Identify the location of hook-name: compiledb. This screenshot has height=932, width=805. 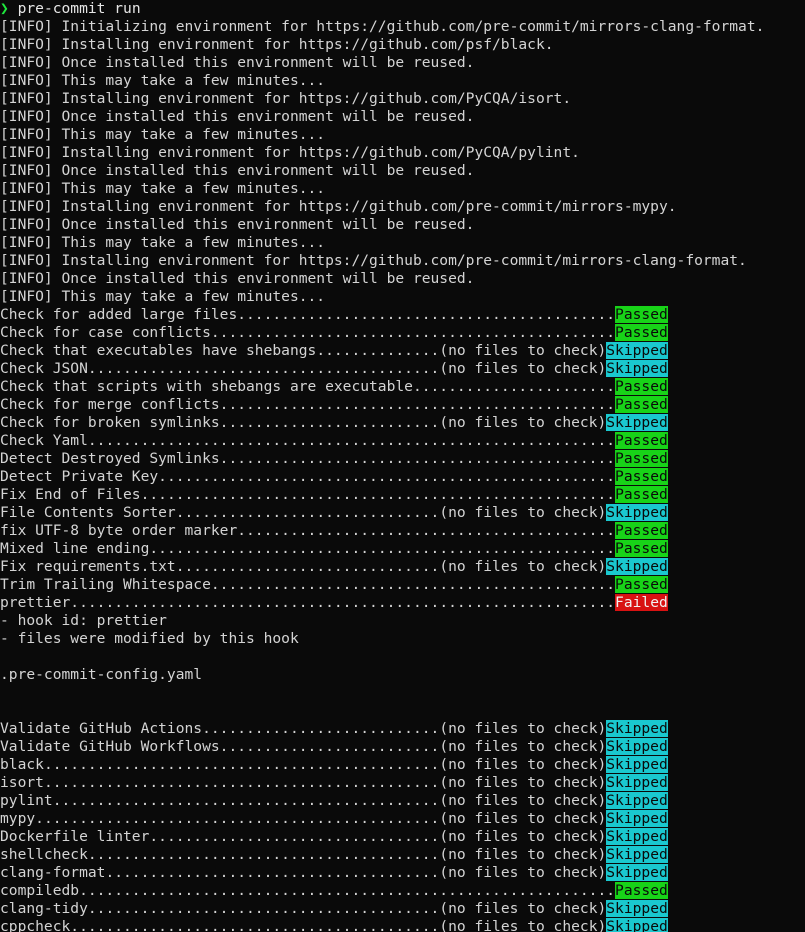
(40, 890).